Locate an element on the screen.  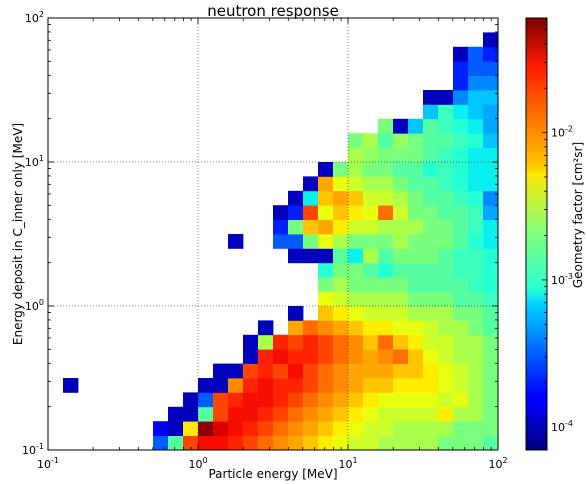
colorbar-tick-label: 10⁻² is located at coordinates (562, 132).